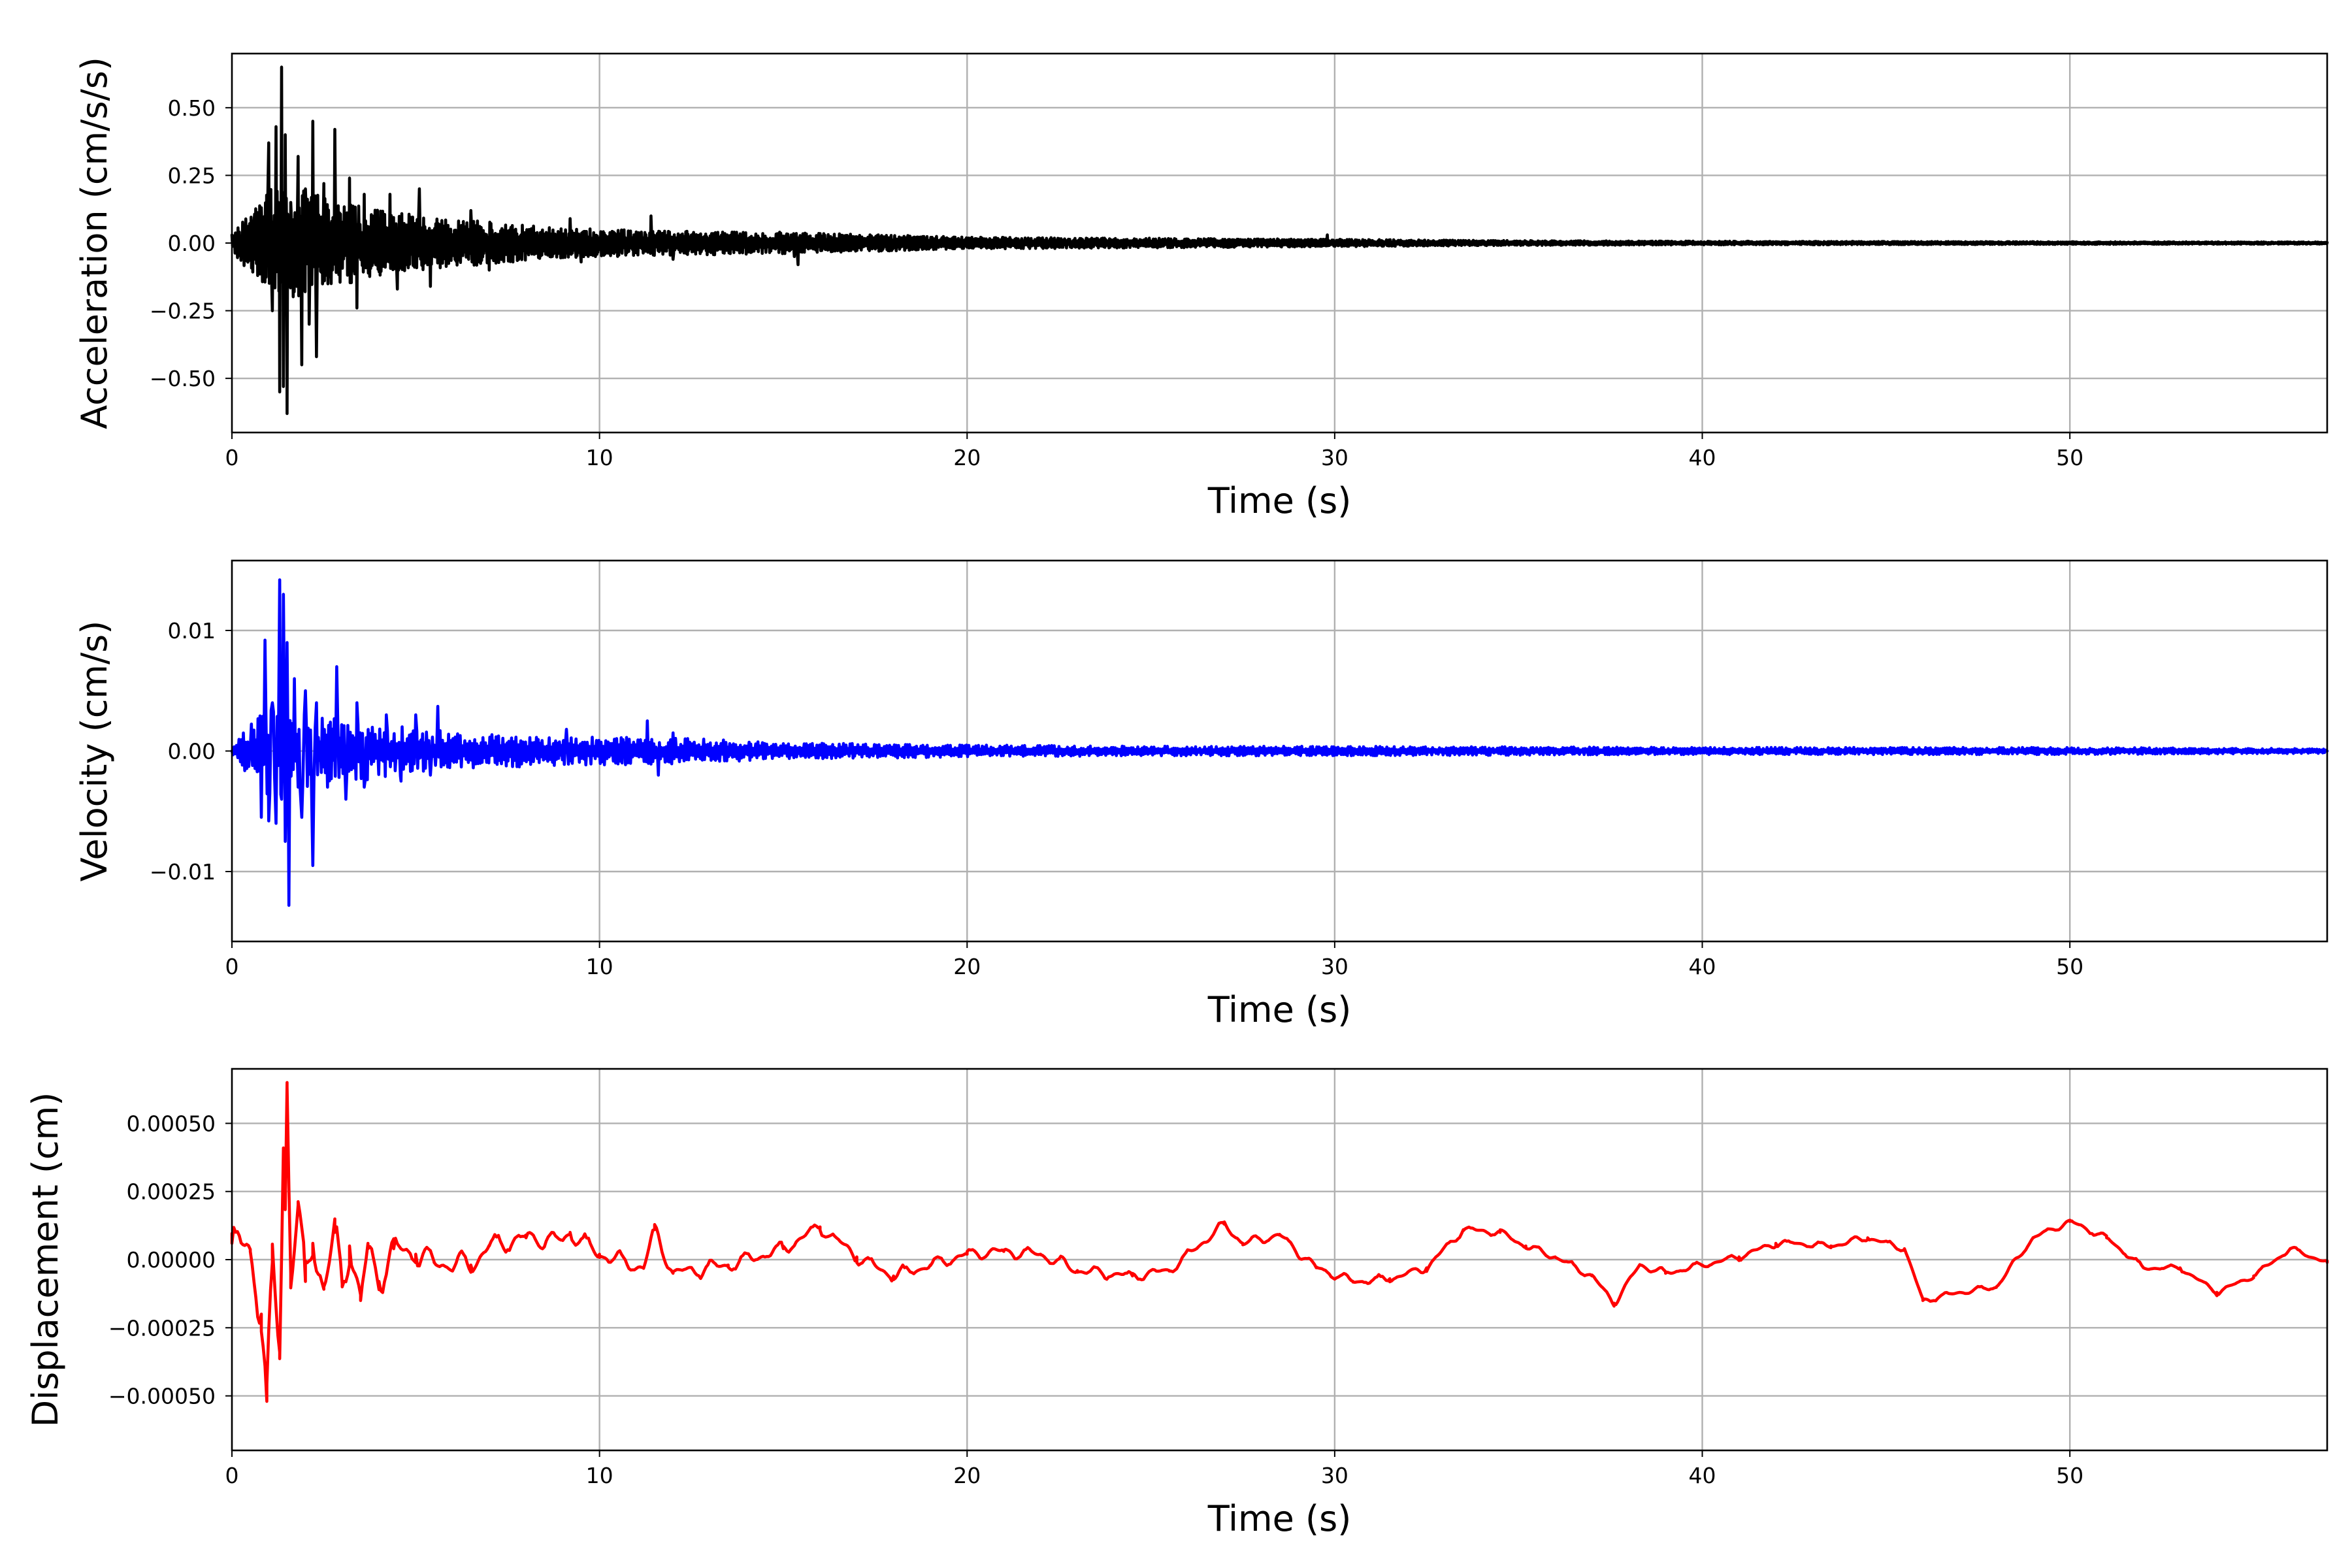 The height and width of the screenshot is (1568, 2352). What do you see at coordinates (94, 243) in the screenshot?
I see `acceleration-y-axis-label: Acceleration (cm/s/s)` at bounding box center [94, 243].